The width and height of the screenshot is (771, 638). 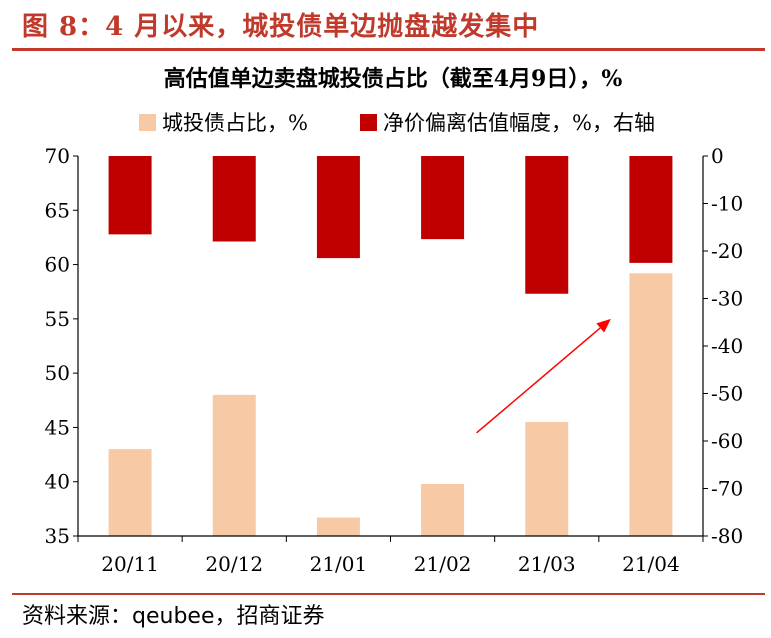 I want to click on right-tick-label: -40, so click(x=727, y=346).